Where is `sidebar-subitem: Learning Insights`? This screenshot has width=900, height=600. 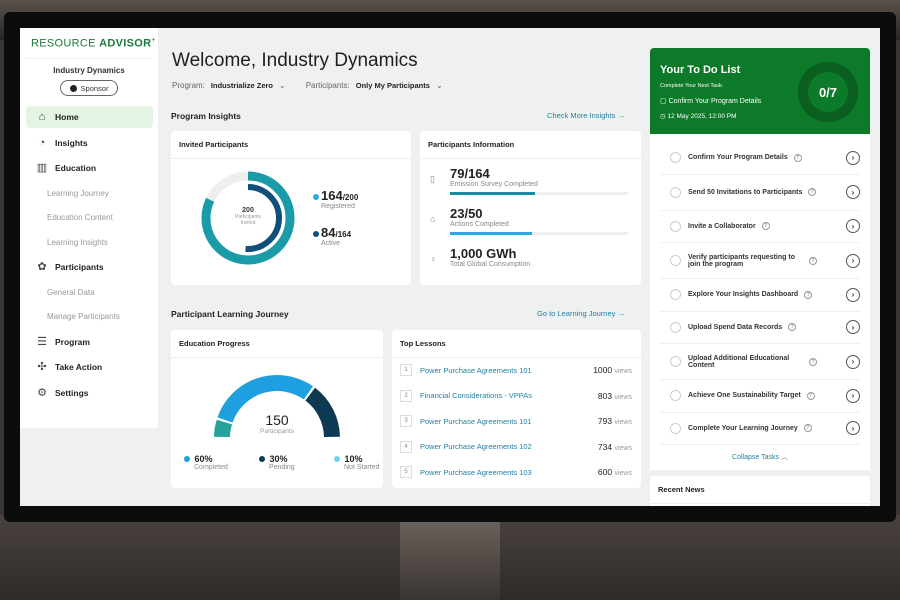
sidebar-subitem: Learning Insights is located at coordinates (77, 242).